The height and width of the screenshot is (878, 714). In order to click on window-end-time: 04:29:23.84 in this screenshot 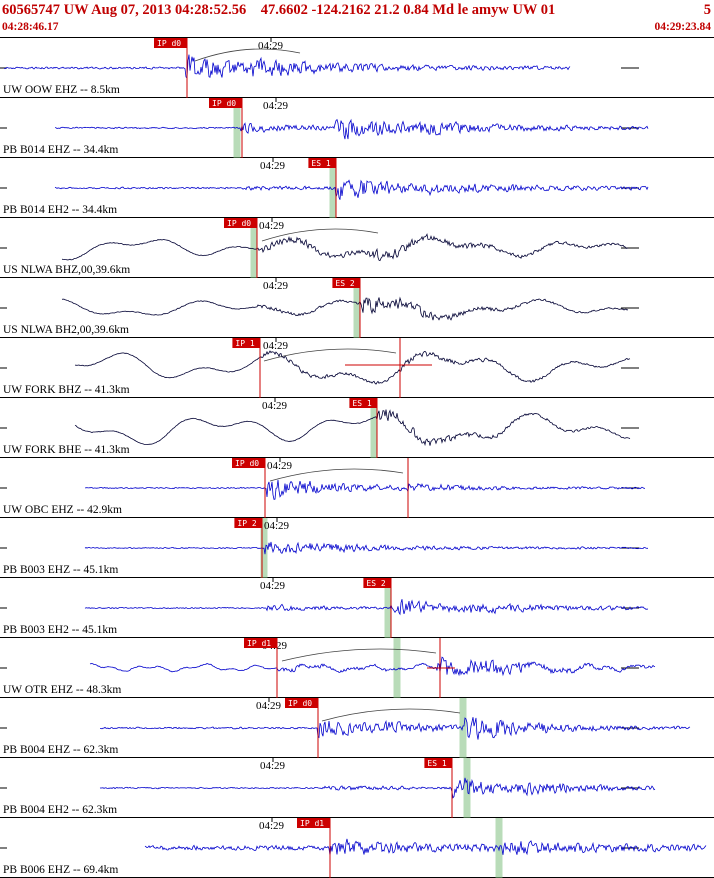, I will do `click(682, 27)`.